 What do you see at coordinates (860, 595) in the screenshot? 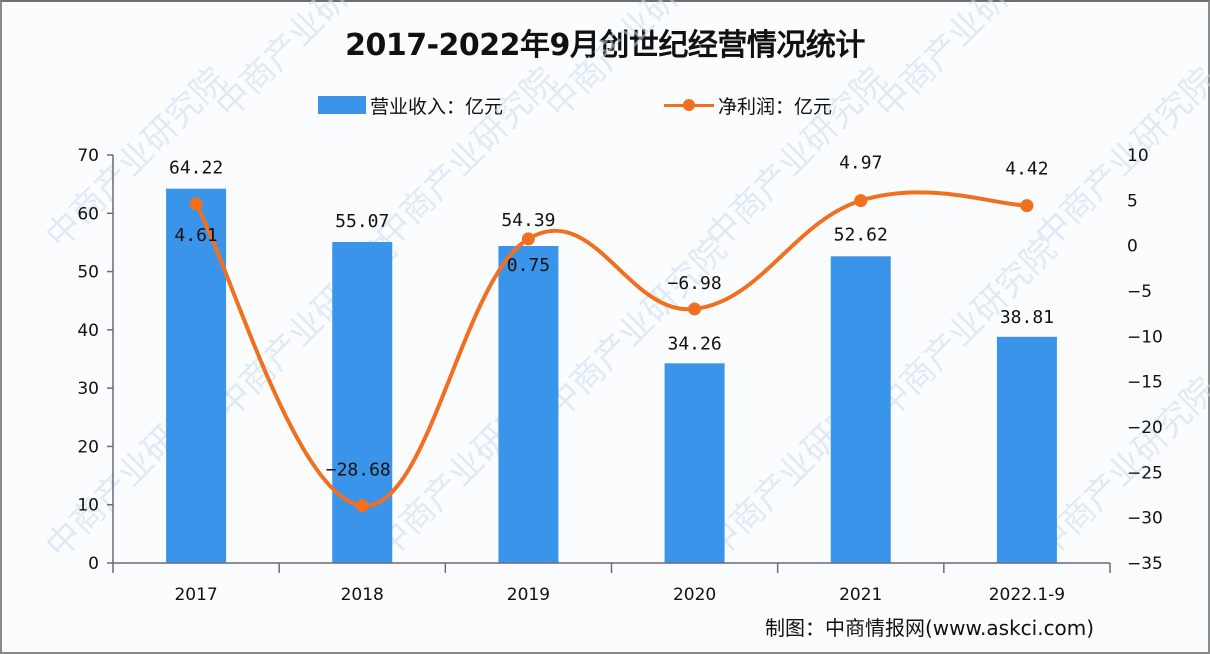
I see `category-label: 2021` at bounding box center [860, 595].